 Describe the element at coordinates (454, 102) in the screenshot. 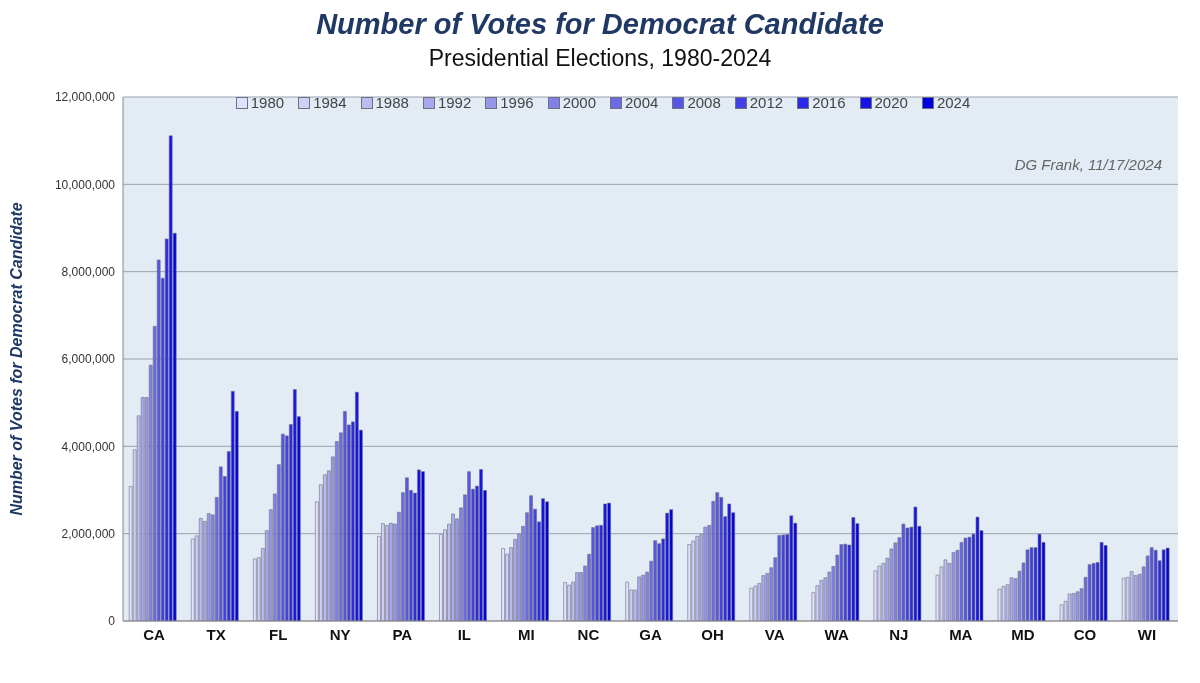

I see `legend-label: 1992` at that location.